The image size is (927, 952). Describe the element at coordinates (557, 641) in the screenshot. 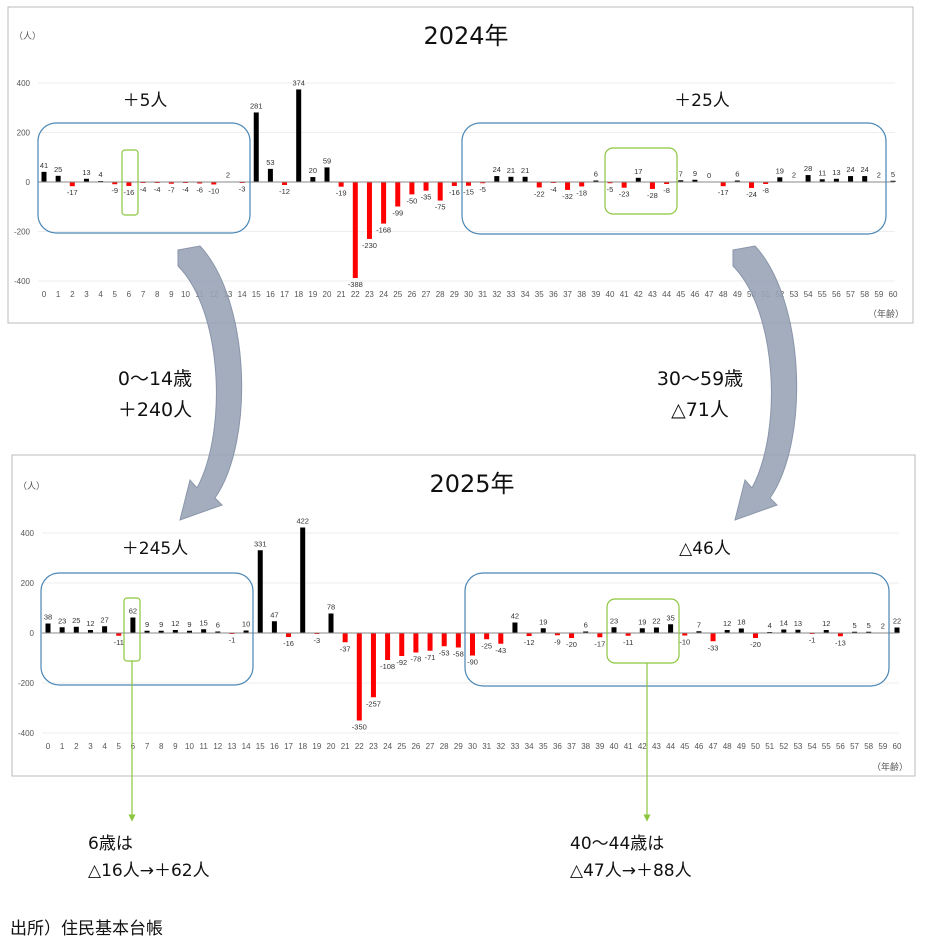

I see `data-label: -9` at that location.